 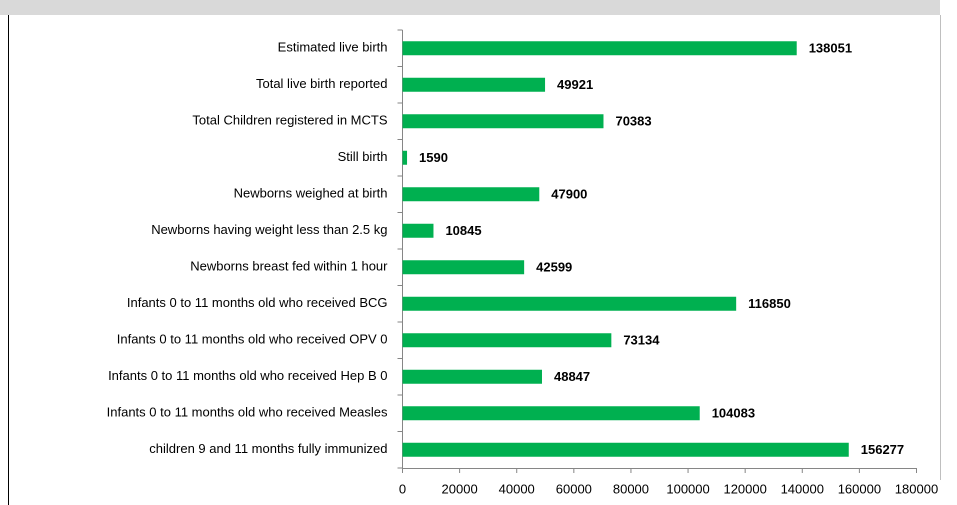 What do you see at coordinates (802, 488) in the screenshot?
I see `x-tick-label: 140000` at bounding box center [802, 488].